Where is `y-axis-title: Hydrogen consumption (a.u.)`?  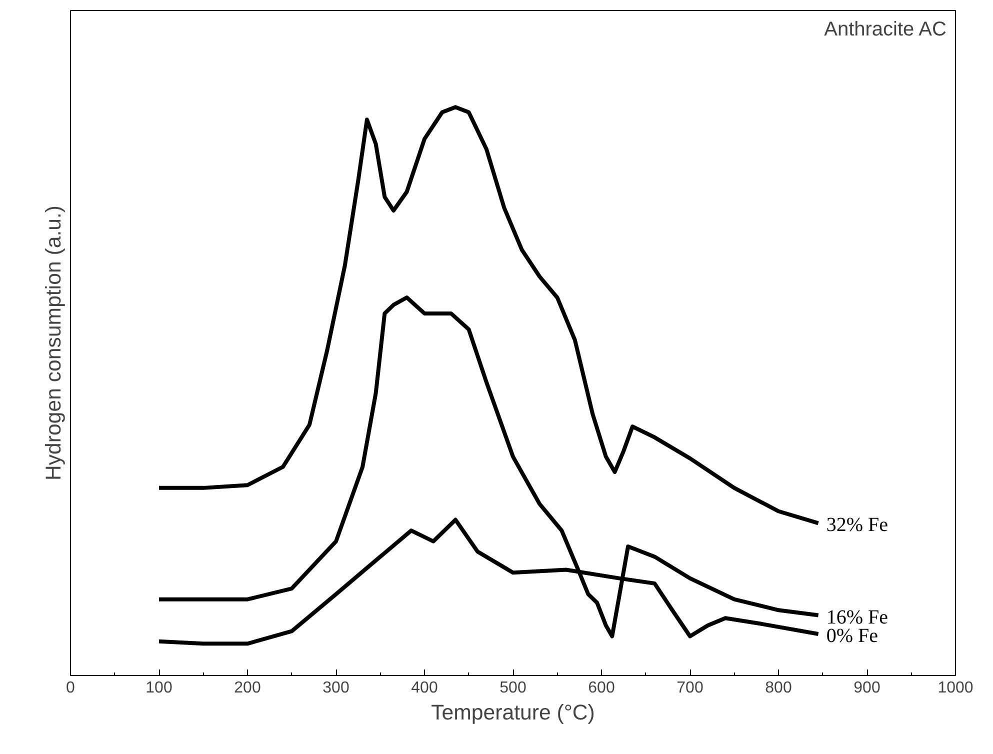 y-axis-title: Hydrogen consumption (a.u.) is located at coordinates (54, 343).